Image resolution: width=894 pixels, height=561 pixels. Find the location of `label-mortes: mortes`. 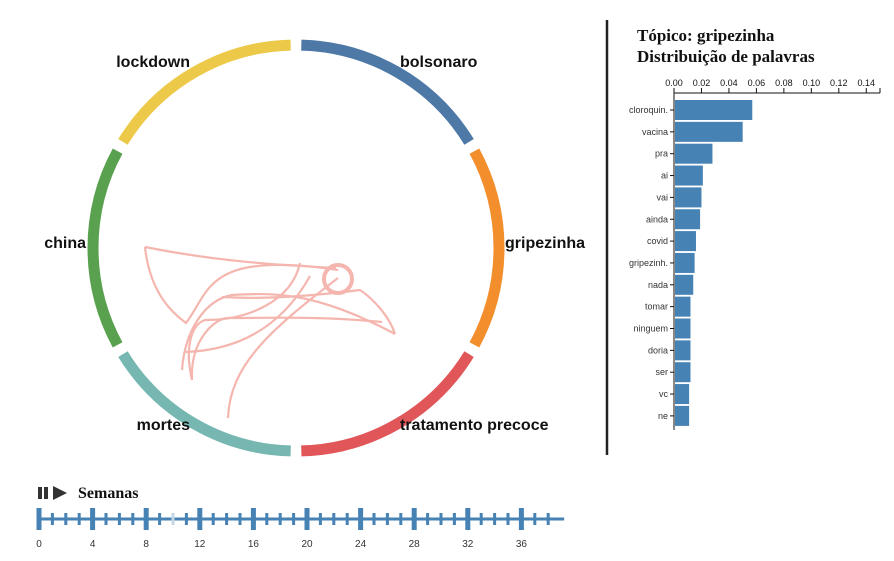

label-mortes: mortes is located at coordinates (163, 425).